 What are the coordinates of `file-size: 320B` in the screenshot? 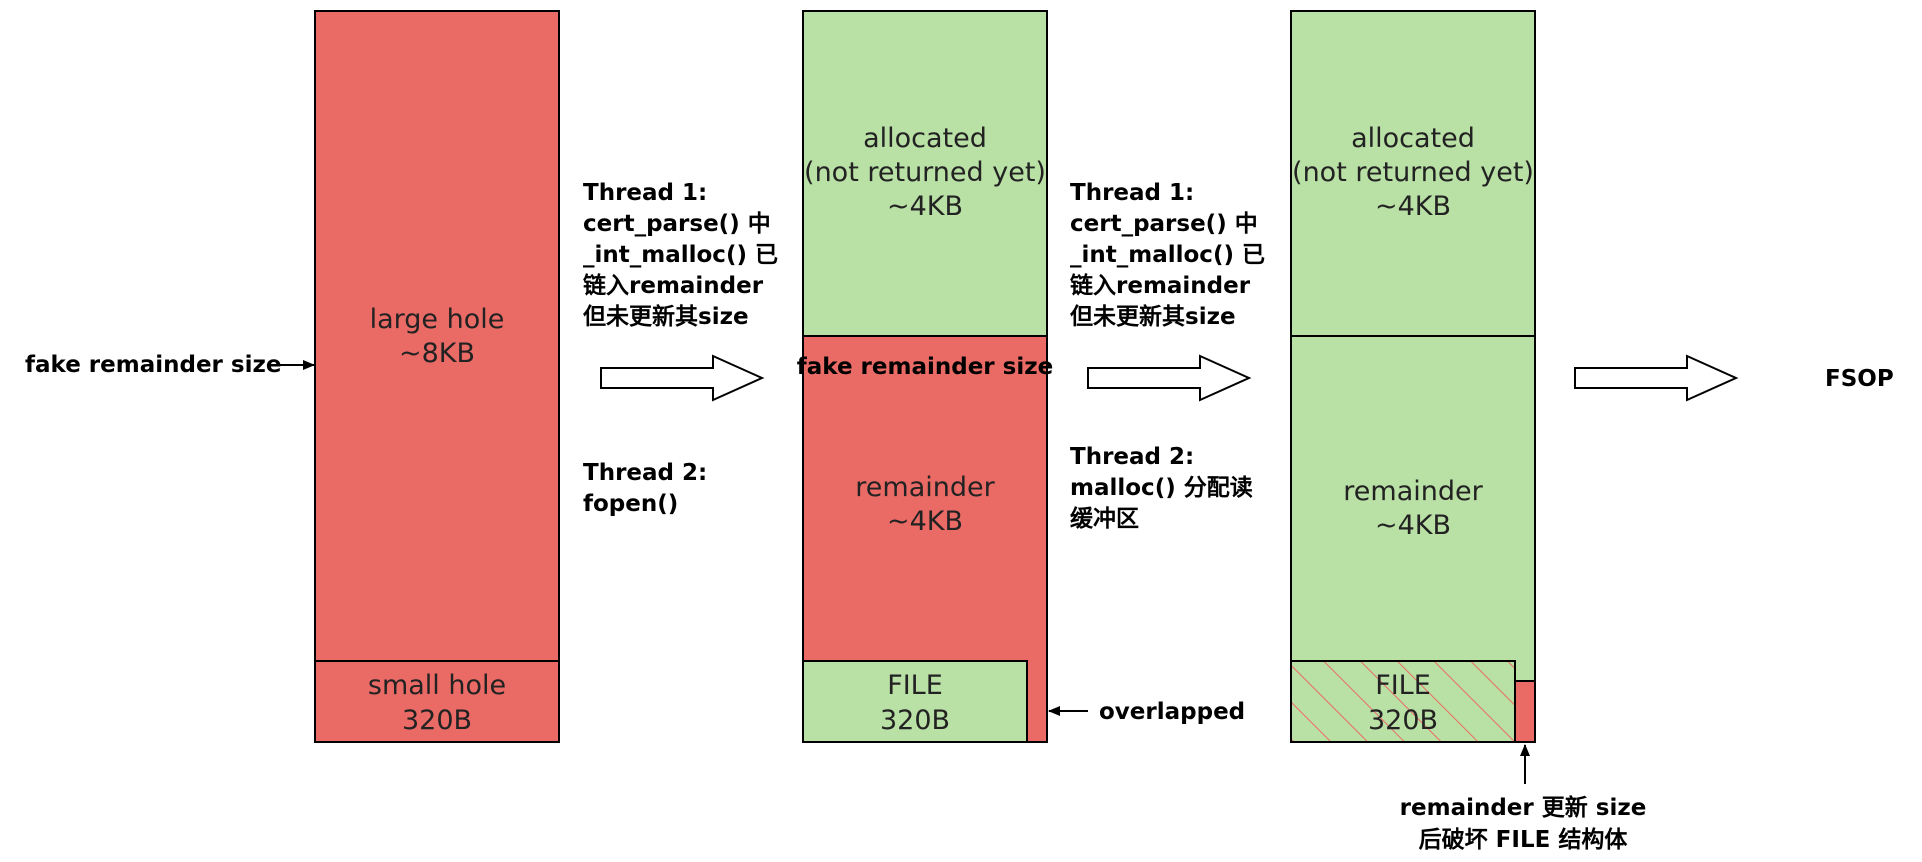 It's located at (915, 720).